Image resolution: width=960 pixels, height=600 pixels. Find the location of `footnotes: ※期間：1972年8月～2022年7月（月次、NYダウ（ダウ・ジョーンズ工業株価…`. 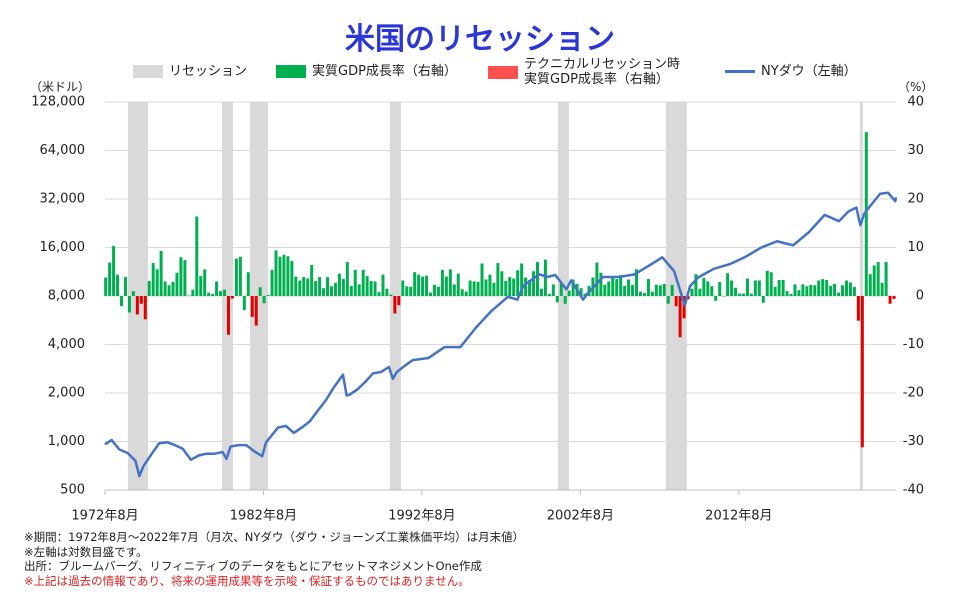

footnotes: ※期間：1972年8月～2022年7月（月次、NYダウ（ダウ・ジョーンズ工業株価… is located at coordinates (274, 559).